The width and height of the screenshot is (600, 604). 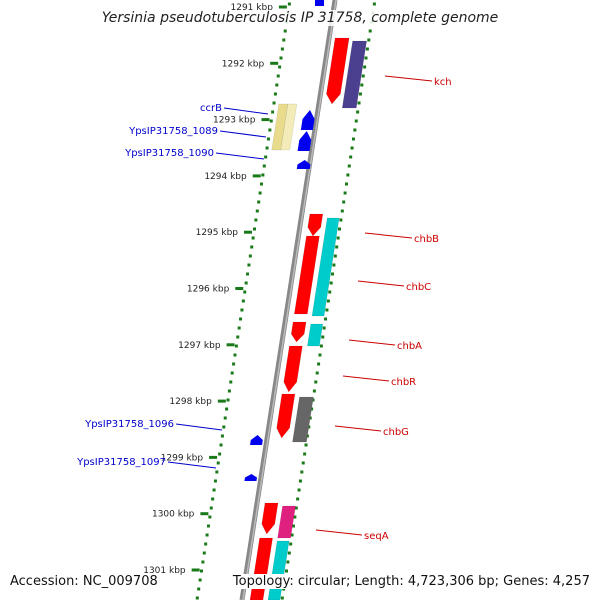 I want to click on gene-chbG-block, so click(x=286, y=416).